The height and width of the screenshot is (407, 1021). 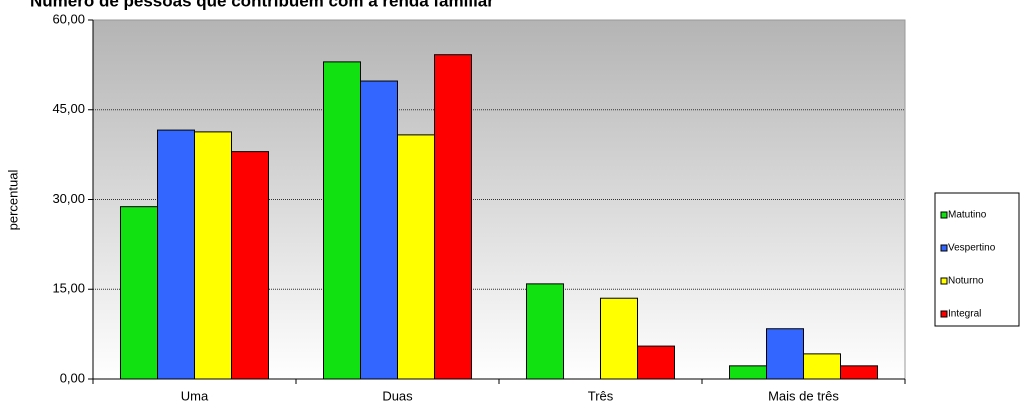 What do you see at coordinates (68, 18) in the screenshot?
I see `y-tick-label: 60,00` at bounding box center [68, 18].